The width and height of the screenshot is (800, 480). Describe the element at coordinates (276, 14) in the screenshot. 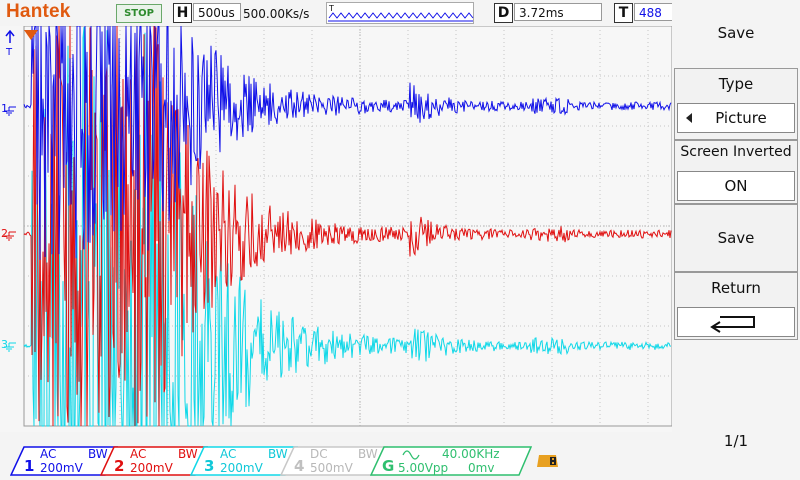

I see `sample-rate: 500.00Ks/s` at that location.